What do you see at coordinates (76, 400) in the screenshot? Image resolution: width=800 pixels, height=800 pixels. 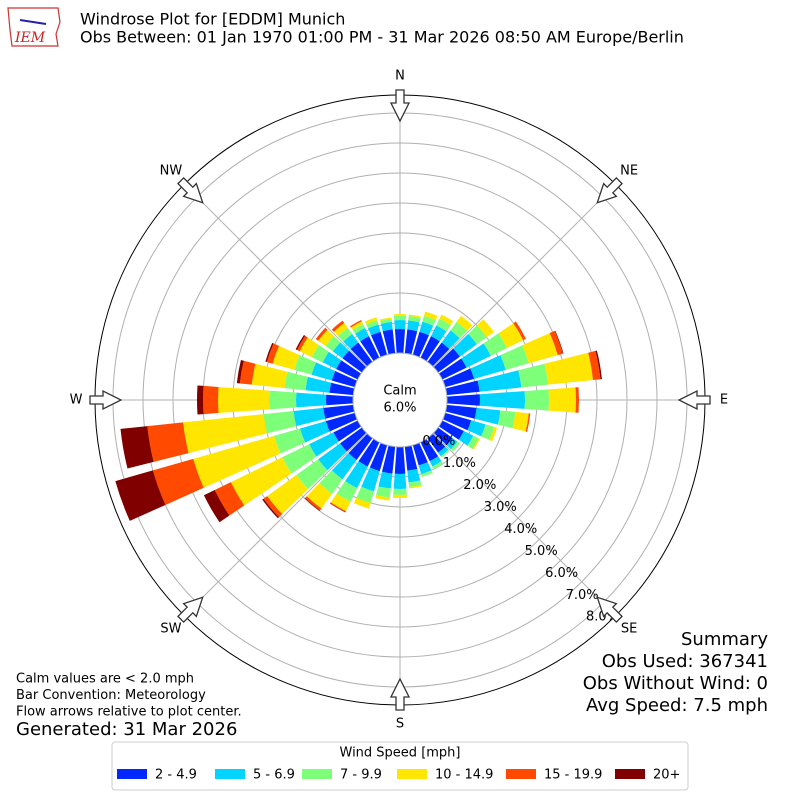 I see `compass-label: W` at bounding box center [76, 400].